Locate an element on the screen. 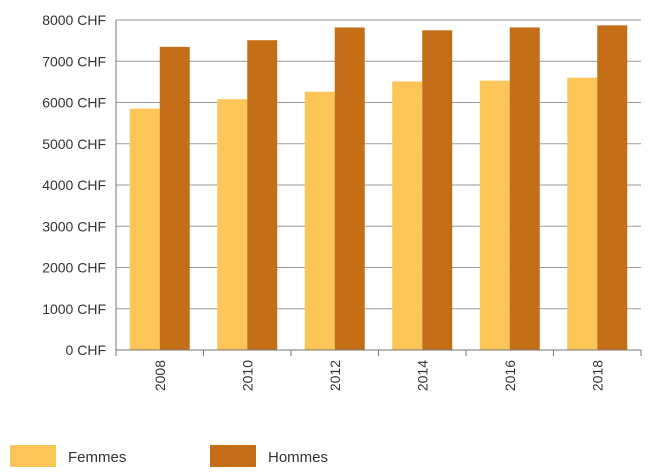 The image size is (650, 472). y-tick-label: 7000 CHF is located at coordinates (74, 61).